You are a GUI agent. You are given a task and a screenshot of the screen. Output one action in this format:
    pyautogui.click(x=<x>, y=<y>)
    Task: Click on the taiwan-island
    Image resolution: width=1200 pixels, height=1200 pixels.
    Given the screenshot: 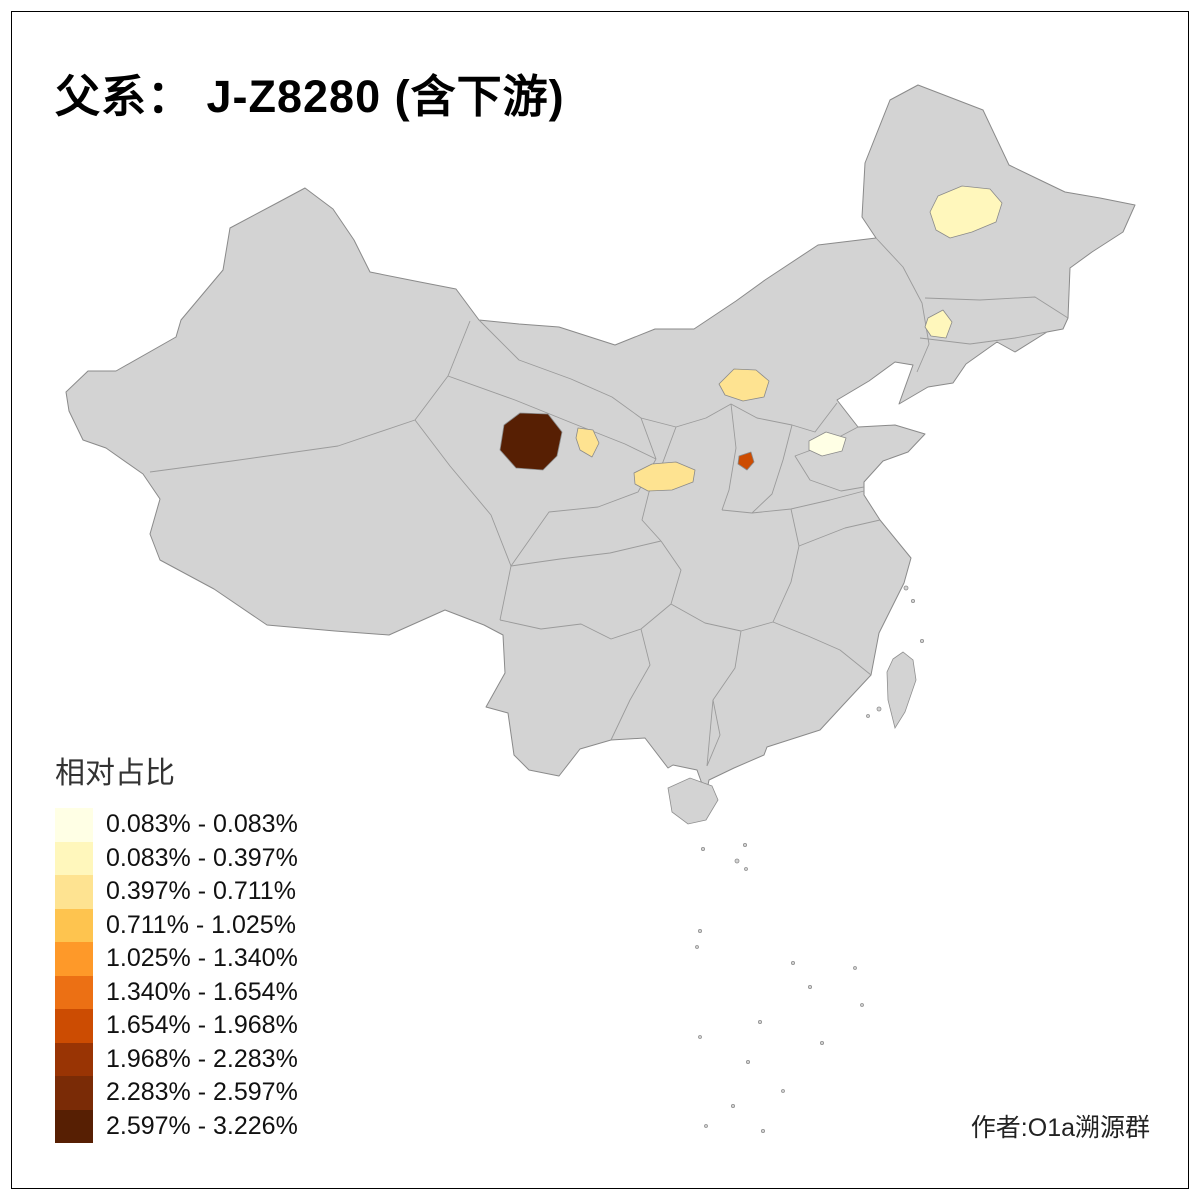 What is the action you would take?
    pyautogui.click(x=901, y=690)
    